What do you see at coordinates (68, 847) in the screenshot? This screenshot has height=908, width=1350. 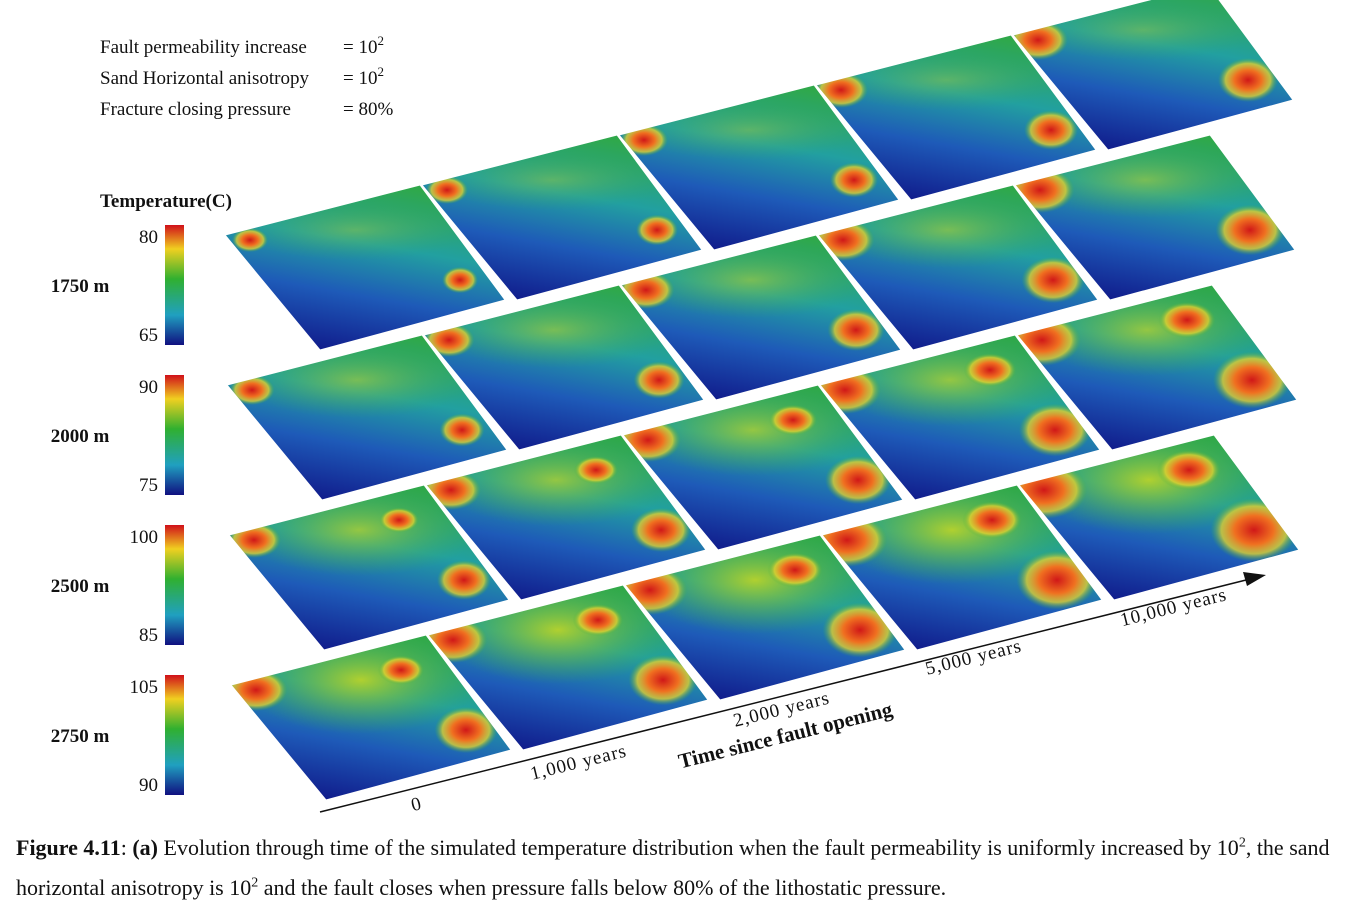 I see `caption-text: Figure 4.11` at bounding box center [68, 847].